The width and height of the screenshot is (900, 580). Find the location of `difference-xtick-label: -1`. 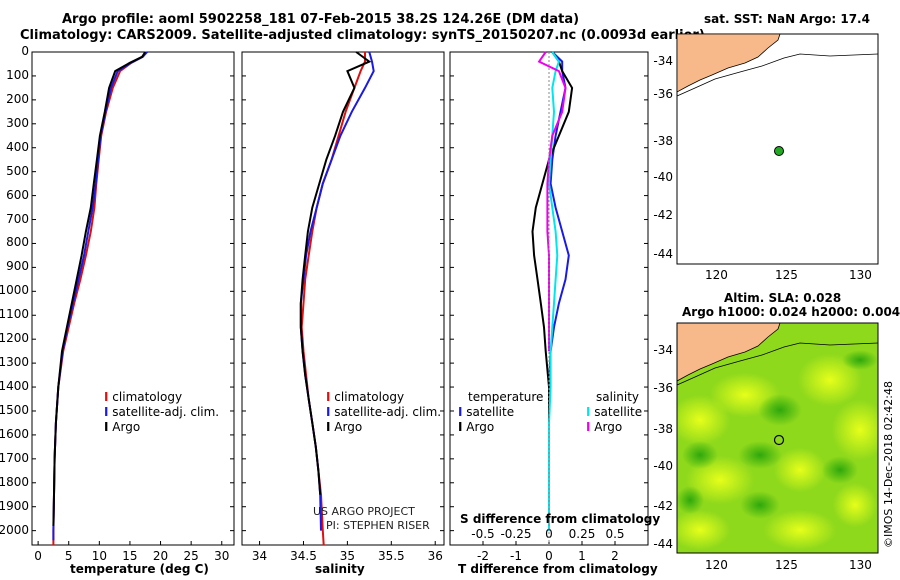

difference-xtick-label: -1 is located at coordinates (516, 556).